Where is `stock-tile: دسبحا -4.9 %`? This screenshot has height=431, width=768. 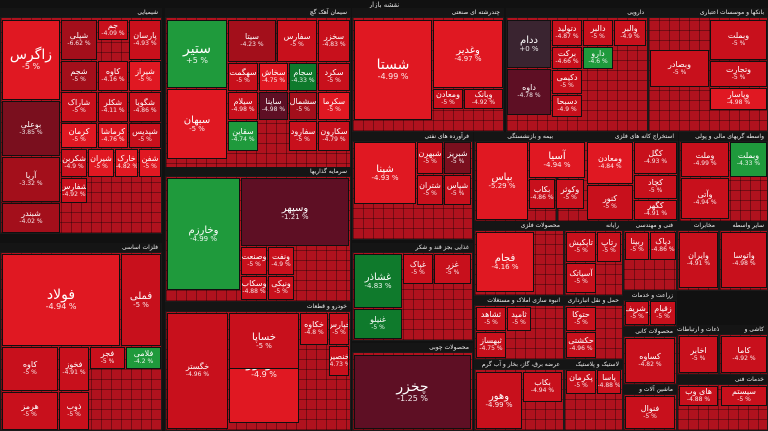 stock-tile: دسبحا -4.9 % is located at coordinates (567, 106).